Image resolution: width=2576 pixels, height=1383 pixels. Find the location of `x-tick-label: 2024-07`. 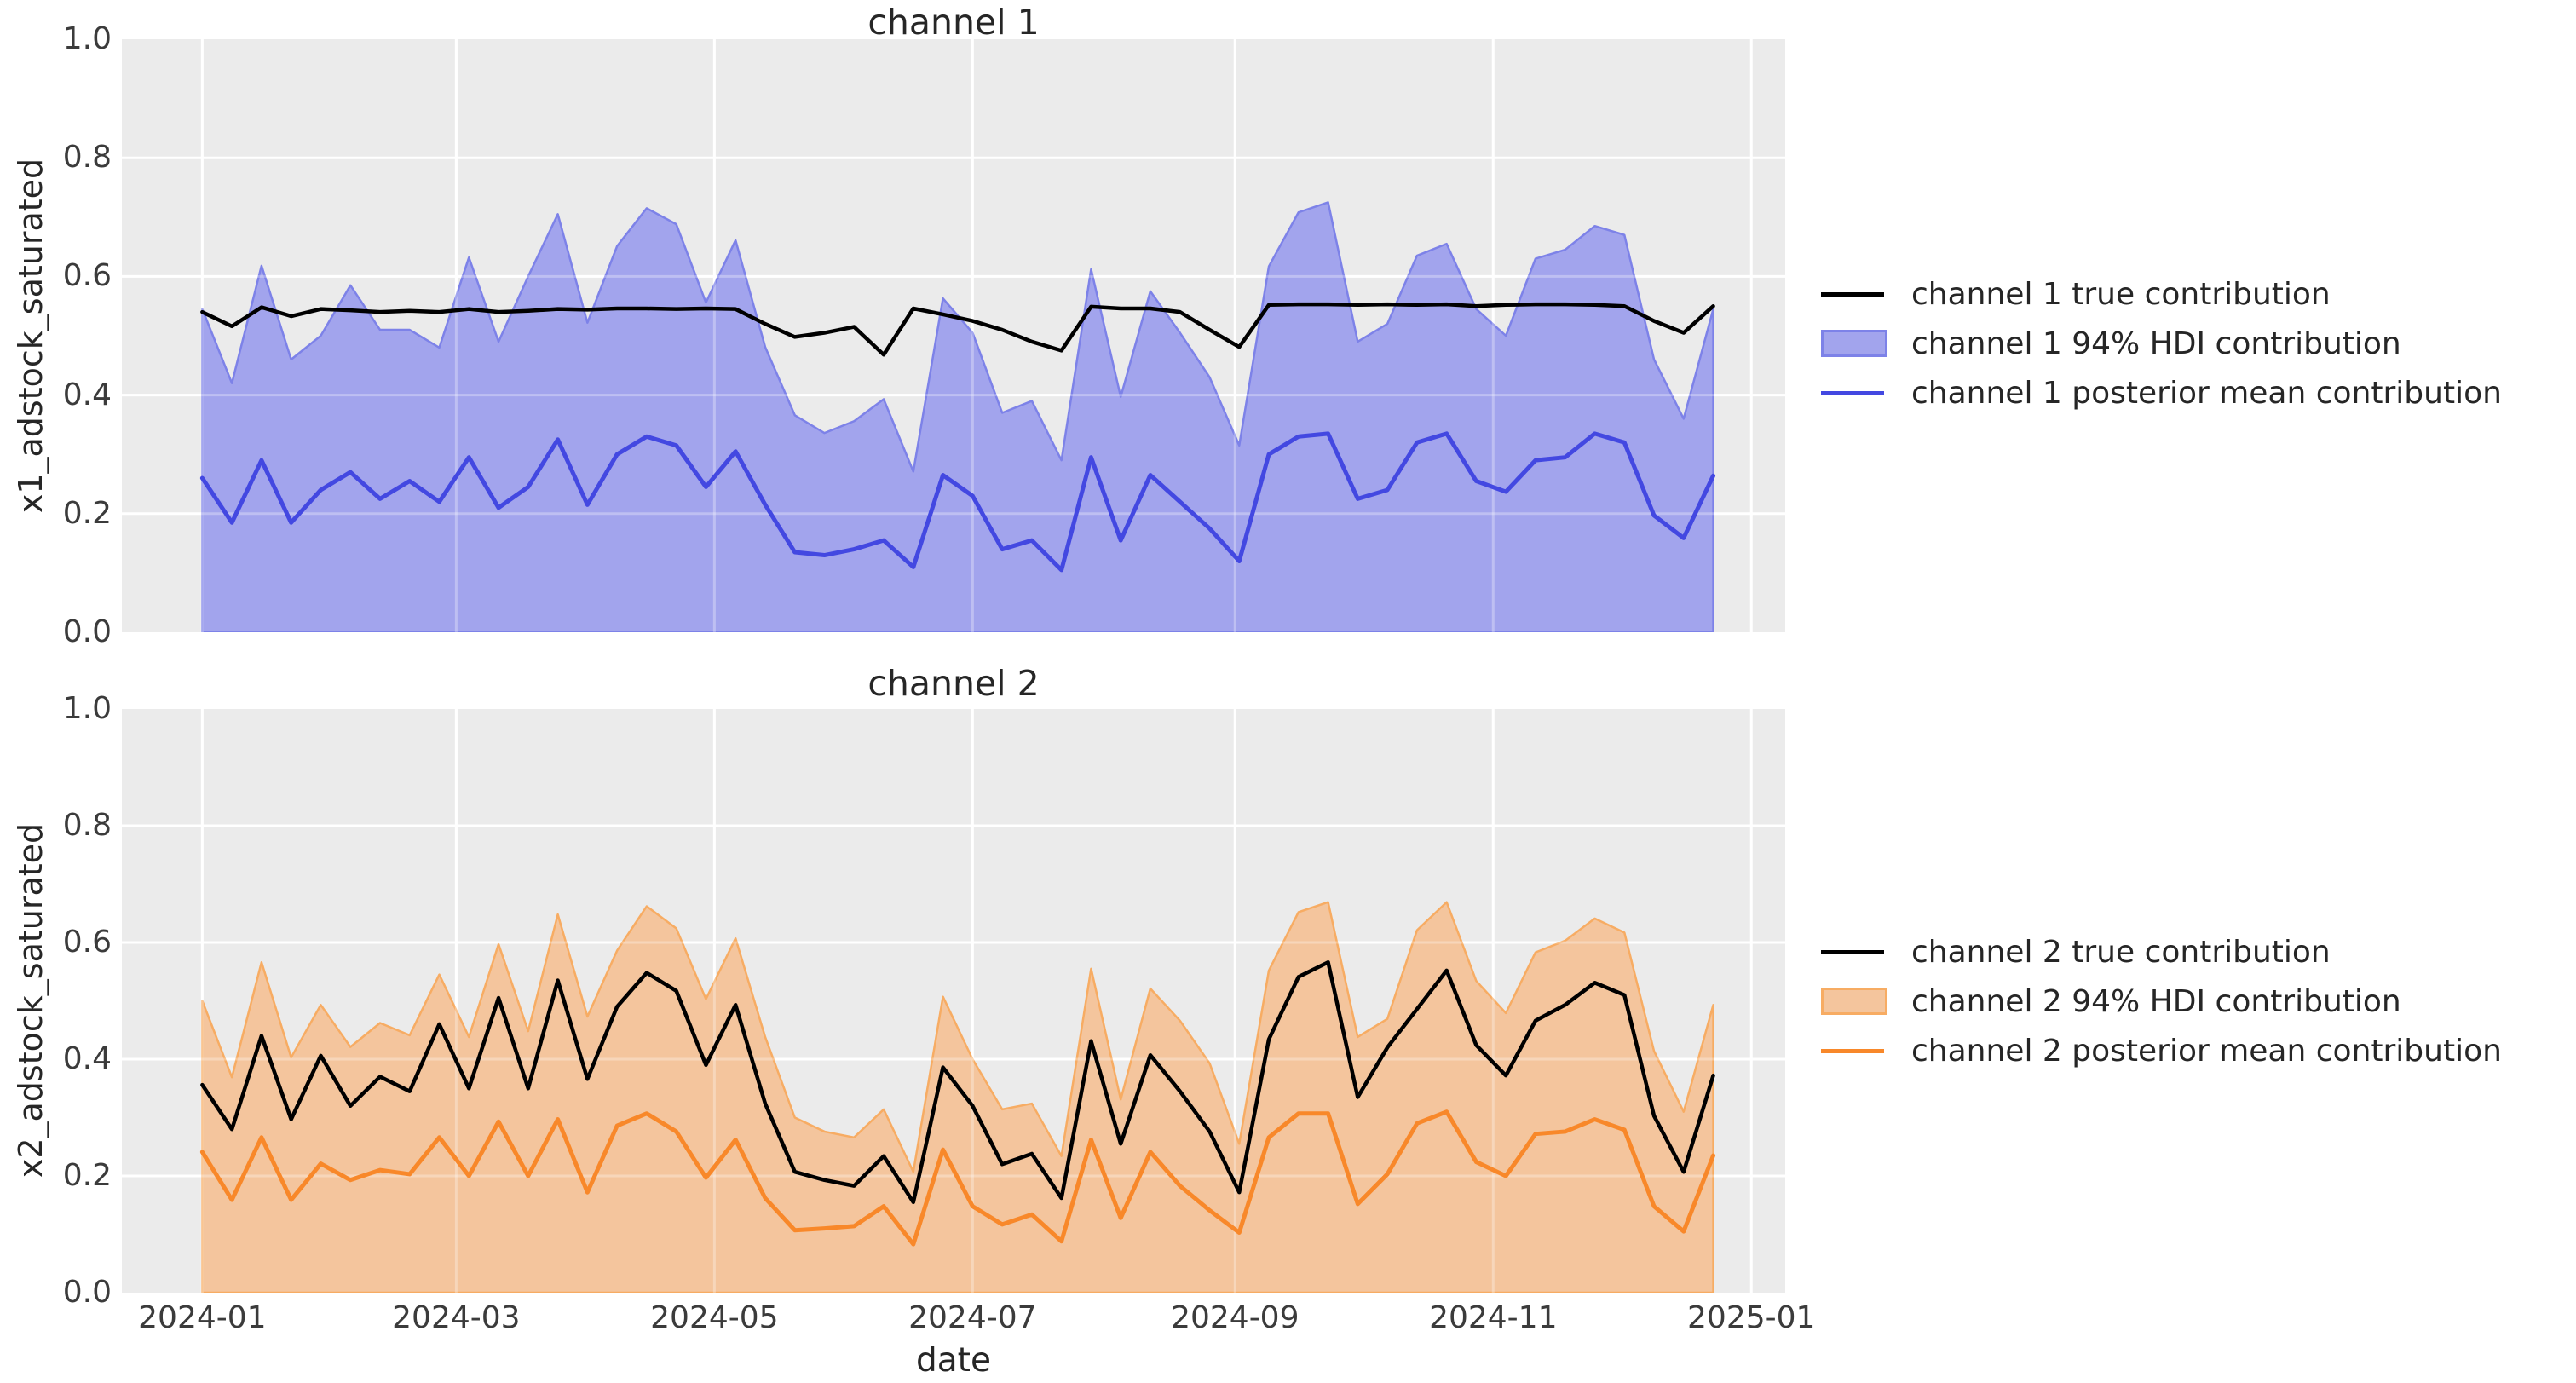

x-tick-label: 2024-07 is located at coordinates (972, 1317).